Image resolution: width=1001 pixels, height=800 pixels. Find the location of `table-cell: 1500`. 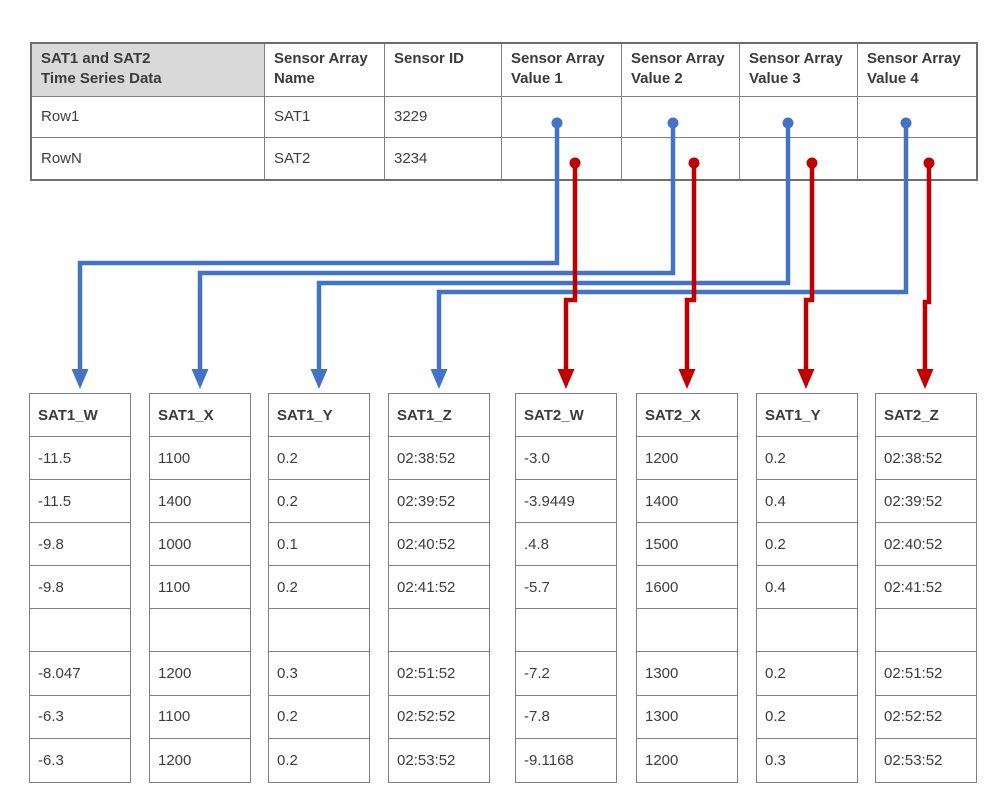

table-cell: 1500 is located at coordinates (687, 545).